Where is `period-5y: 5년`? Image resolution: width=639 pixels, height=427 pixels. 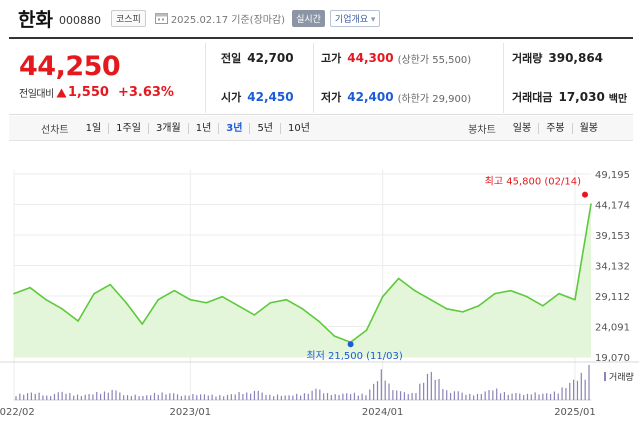
period-5y: 5년 is located at coordinates (264, 128).